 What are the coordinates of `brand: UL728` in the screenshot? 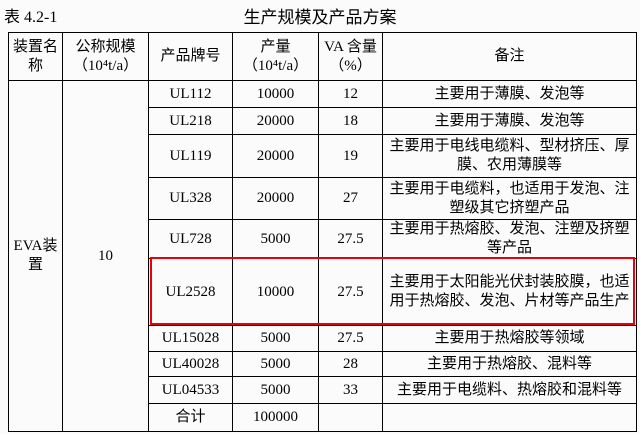 It's located at (190, 239).